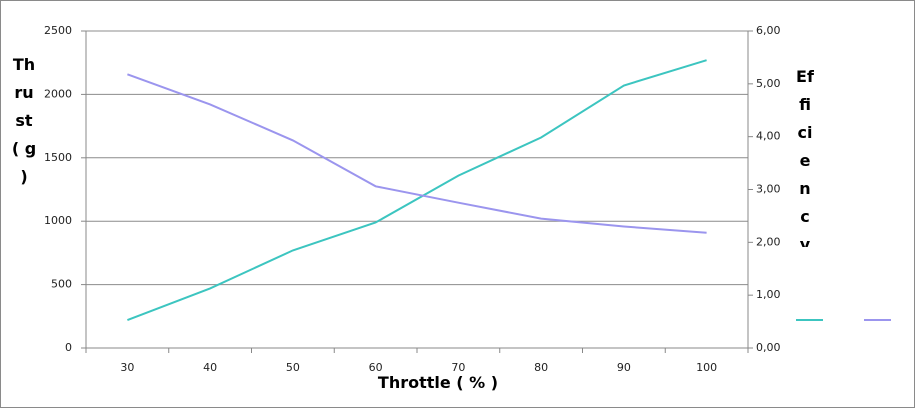  What do you see at coordinates (458, 367) in the screenshot?
I see `x-tick-label: 70` at bounding box center [458, 367].